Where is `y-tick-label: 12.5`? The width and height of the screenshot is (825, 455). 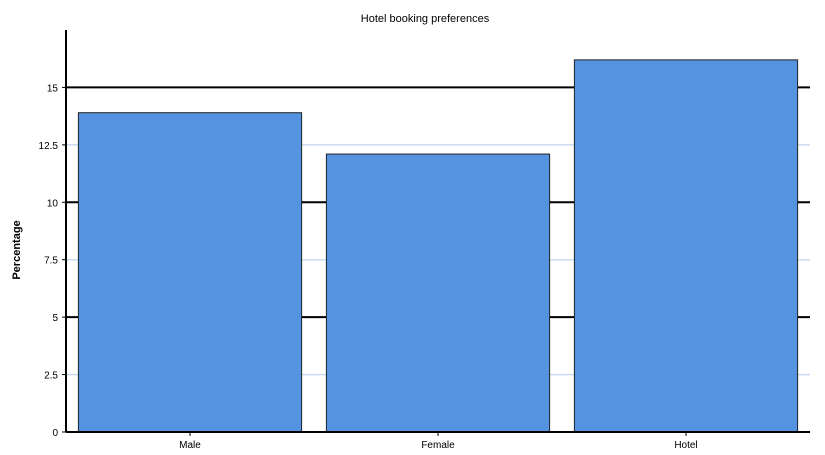
y-tick-label: 12.5 is located at coordinates (49, 146).